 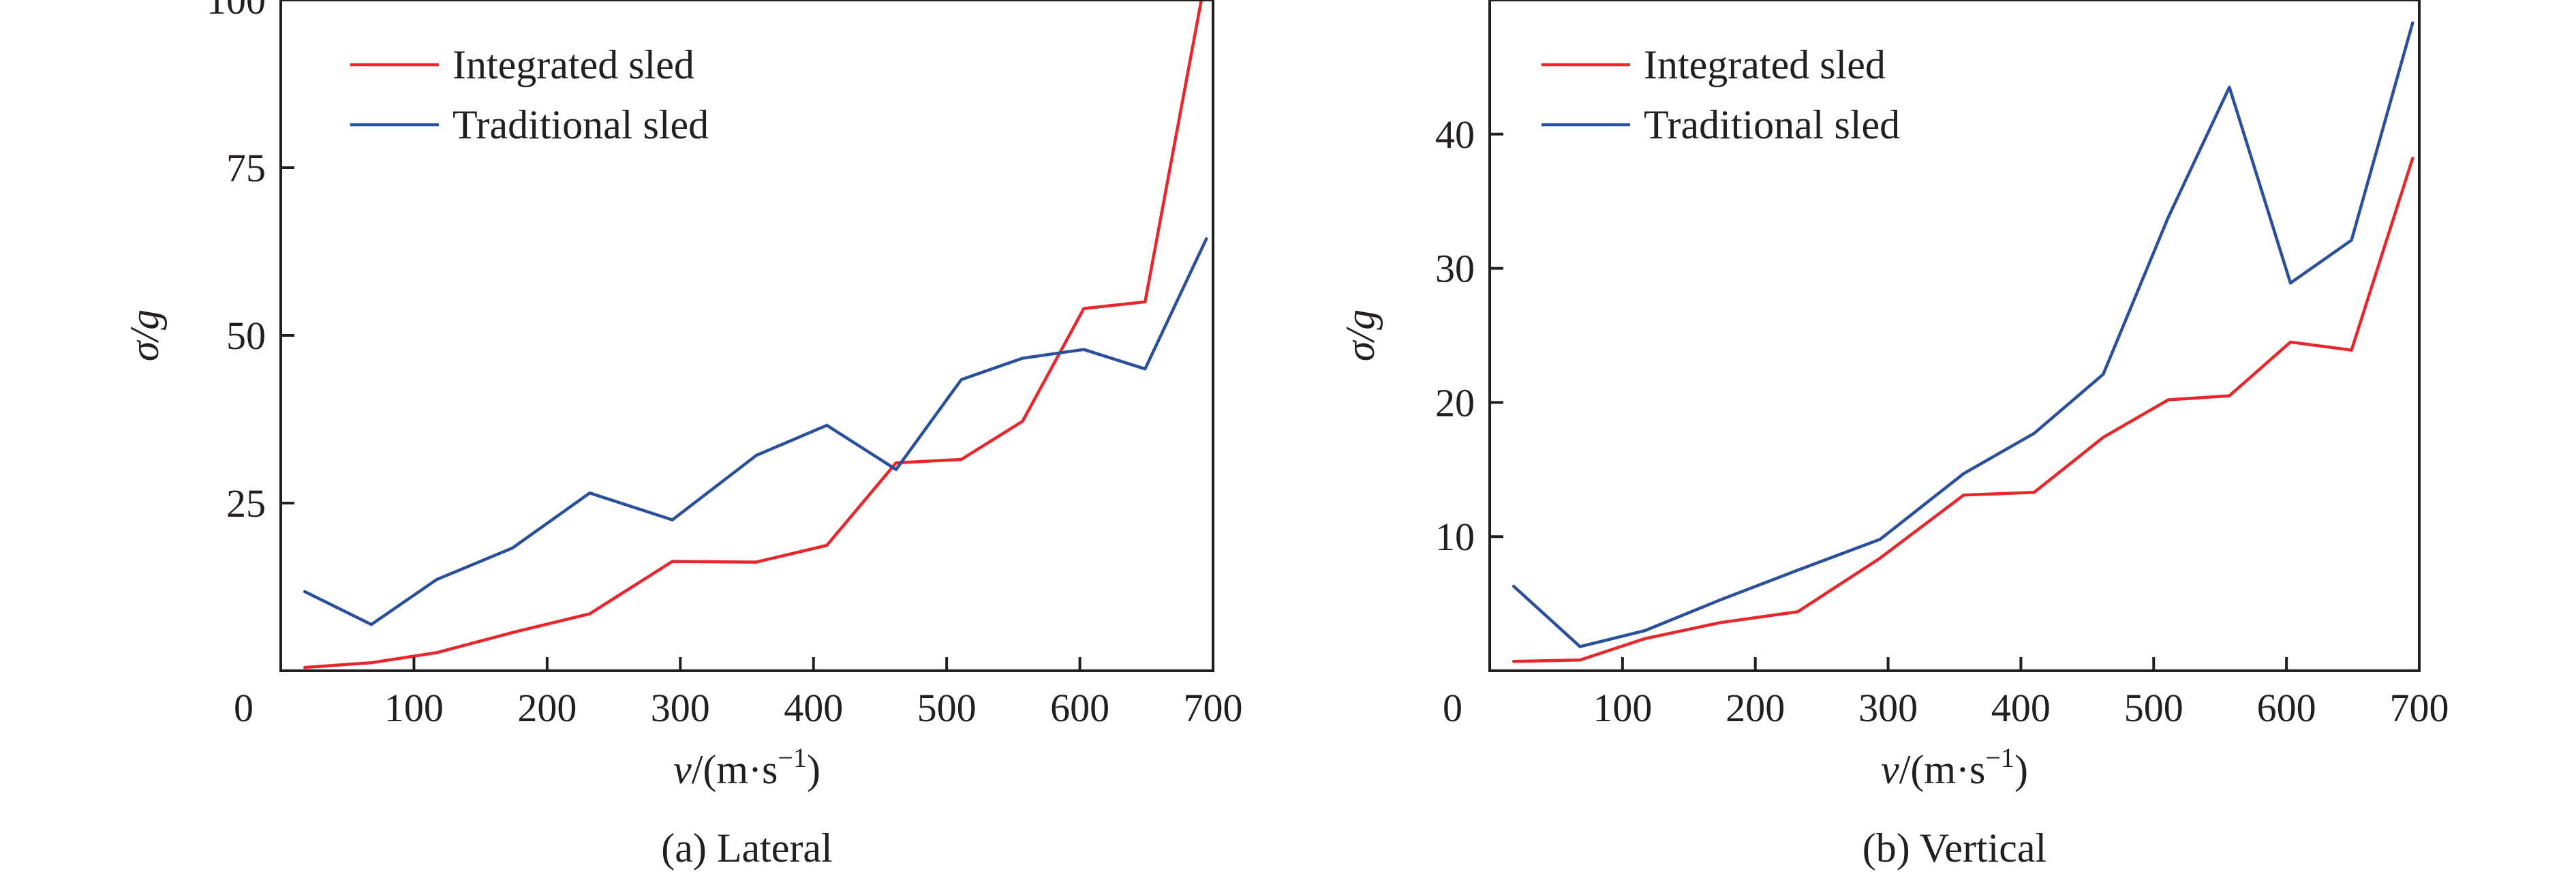 What do you see at coordinates (1455, 134) in the screenshot?
I see `y-tick-label: 40` at bounding box center [1455, 134].